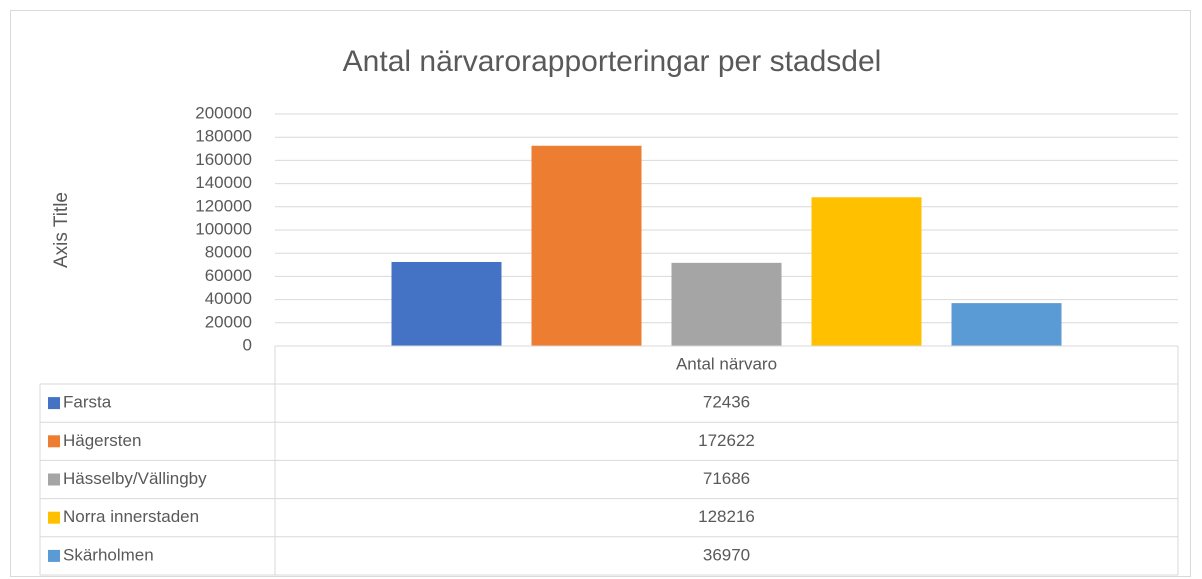  What do you see at coordinates (228, 252) in the screenshot?
I see `y-tick-label: 80000` at bounding box center [228, 252].